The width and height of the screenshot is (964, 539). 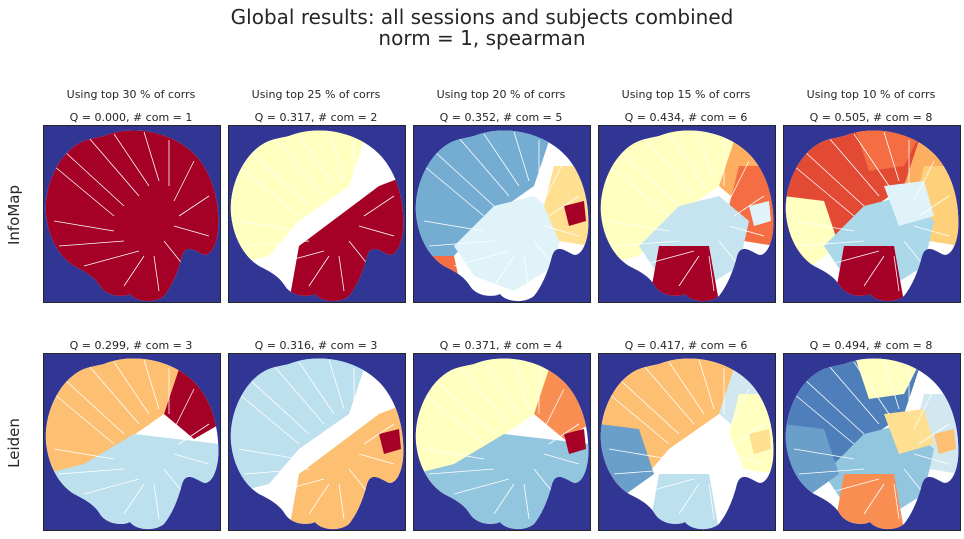 I want to click on figure-title-line2: norm = 1, spearman, so click(x=482, y=38).